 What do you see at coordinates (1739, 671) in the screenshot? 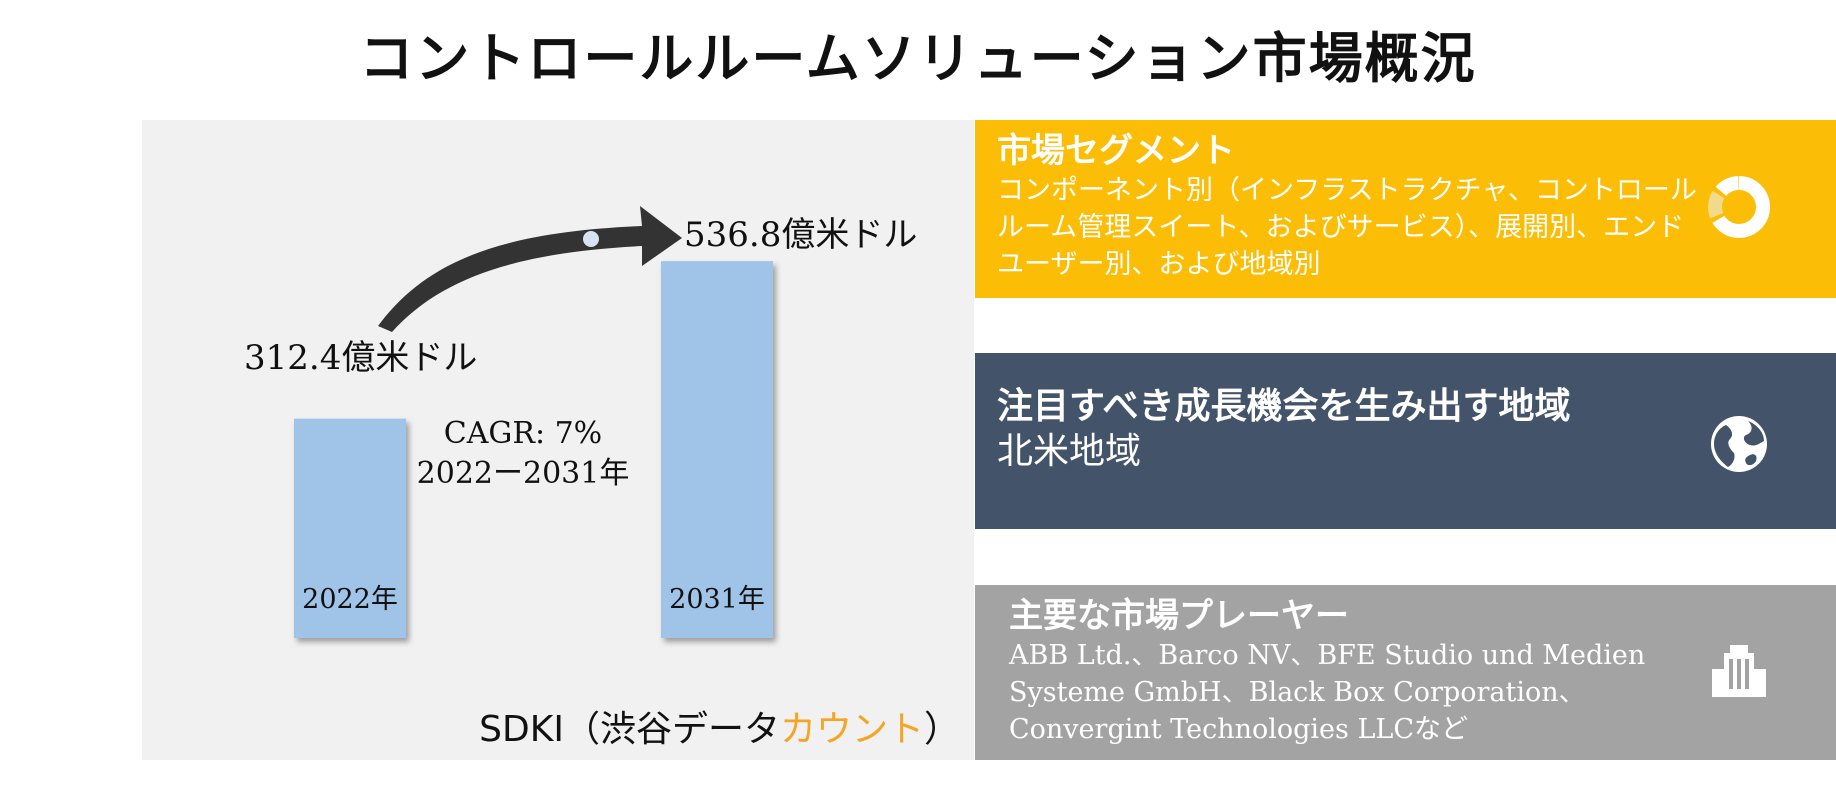
I see `building-icon` at bounding box center [1739, 671].